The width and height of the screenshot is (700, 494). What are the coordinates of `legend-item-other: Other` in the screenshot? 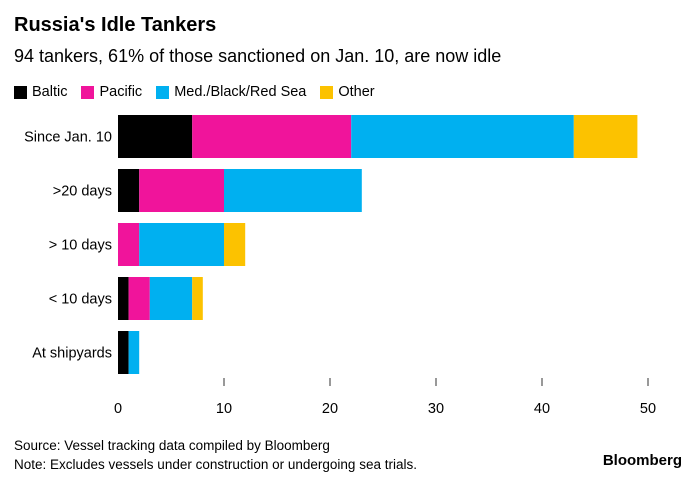 It's located at (347, 92).